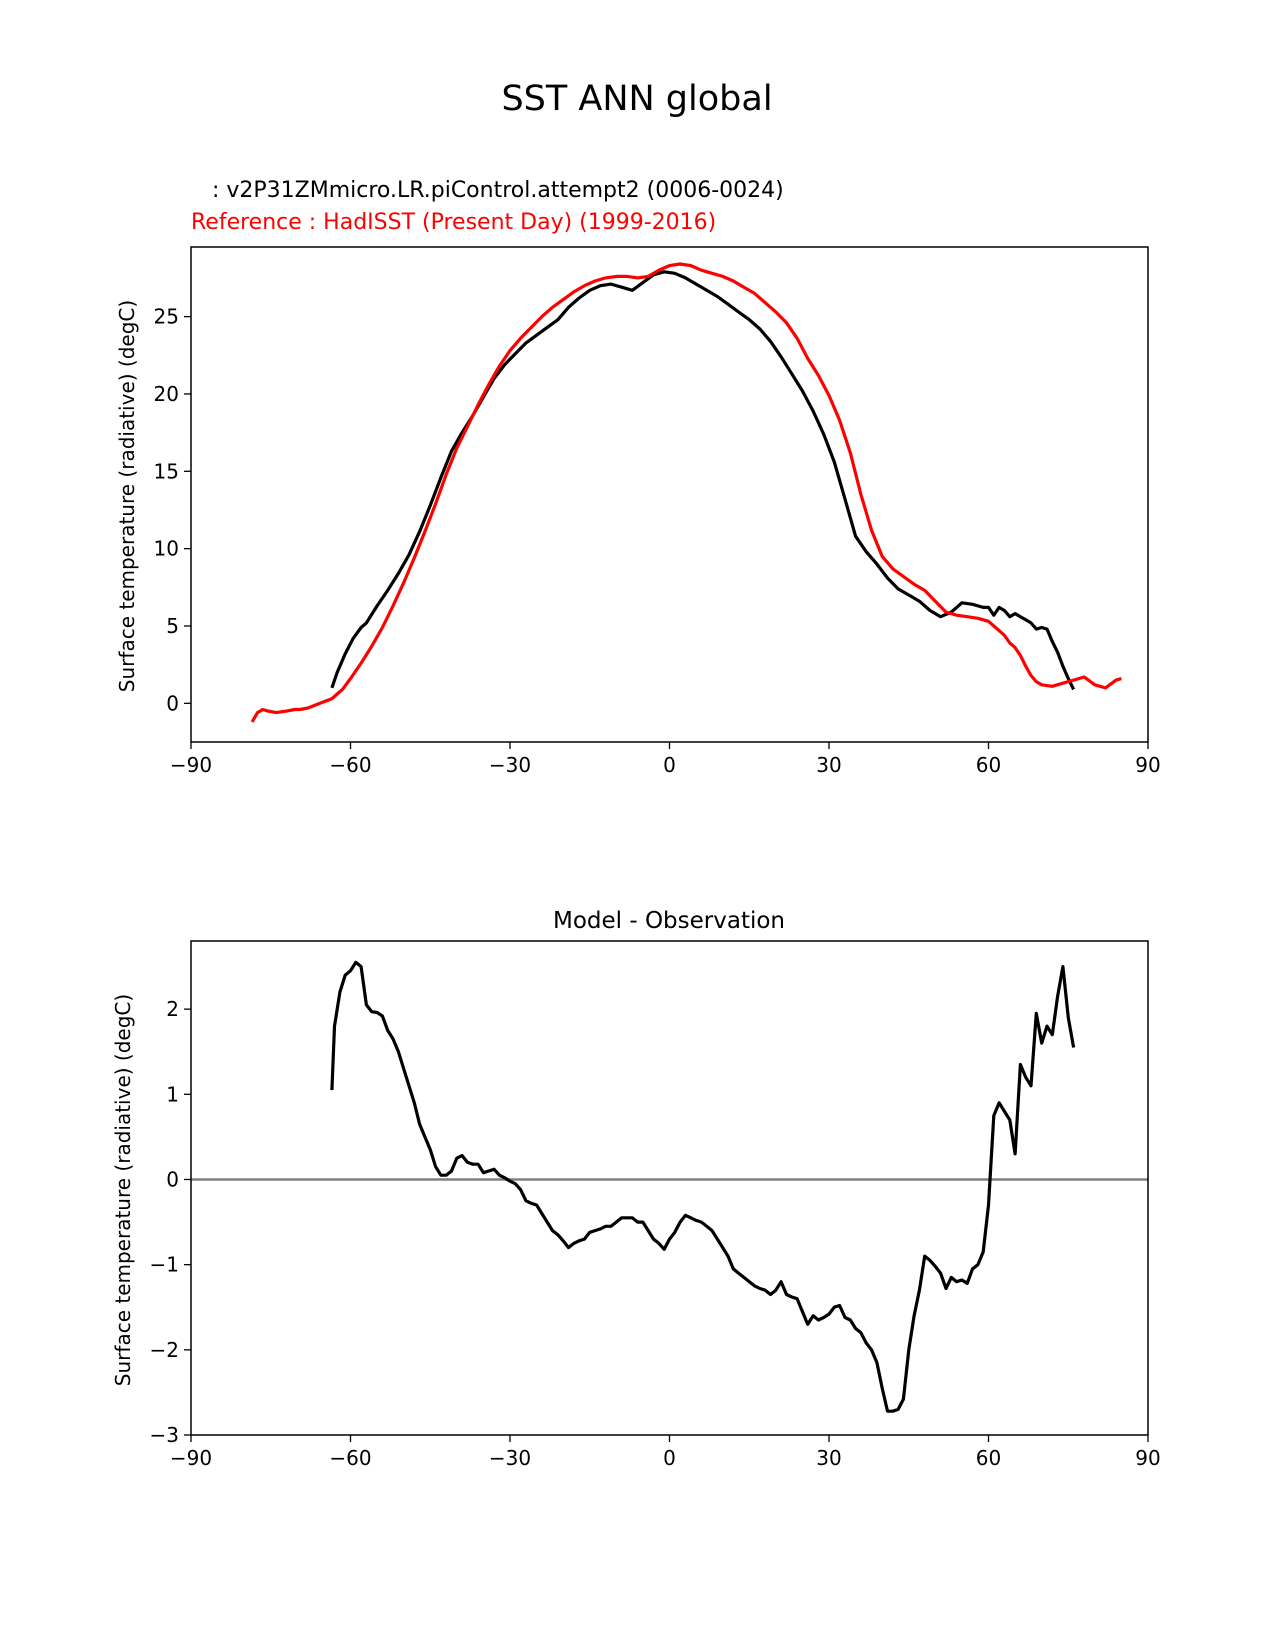 The height and width of the screenshot is (1650, 1275). Describe the element at coordinates (164, 1435) in the screenshot. I see `y-tick-label: −3` at that location.